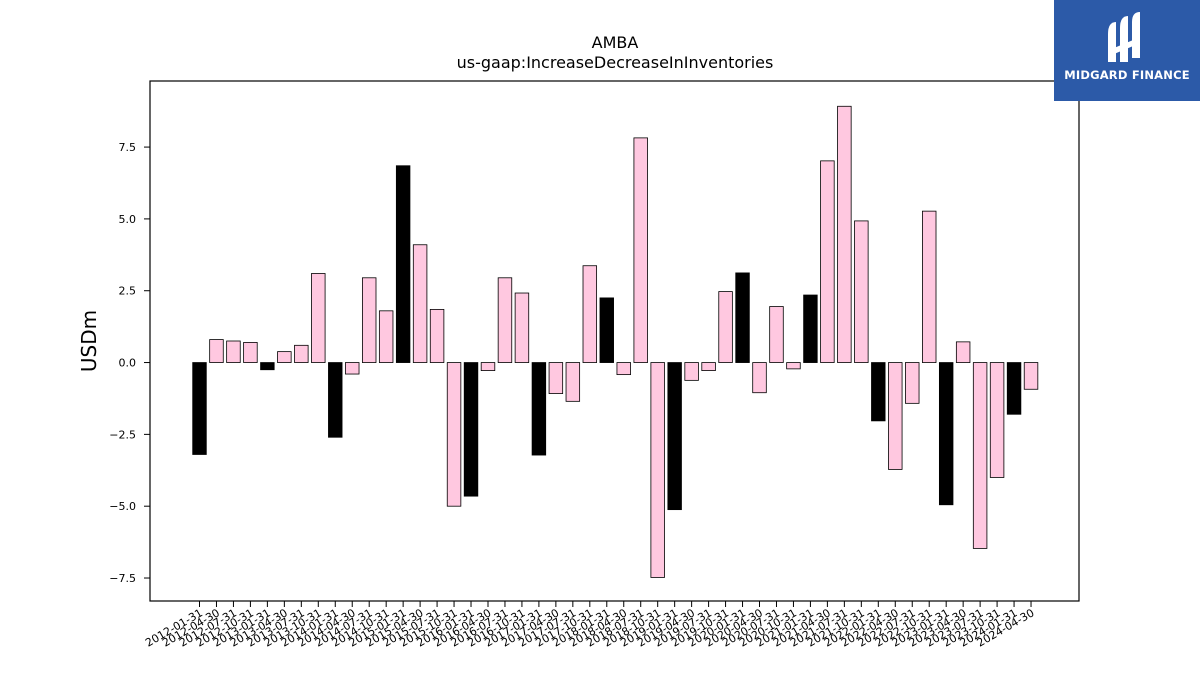 This screenshot has height=675, width=1200. I want to click on y-tick-label: 0.0, so click(128, 363).